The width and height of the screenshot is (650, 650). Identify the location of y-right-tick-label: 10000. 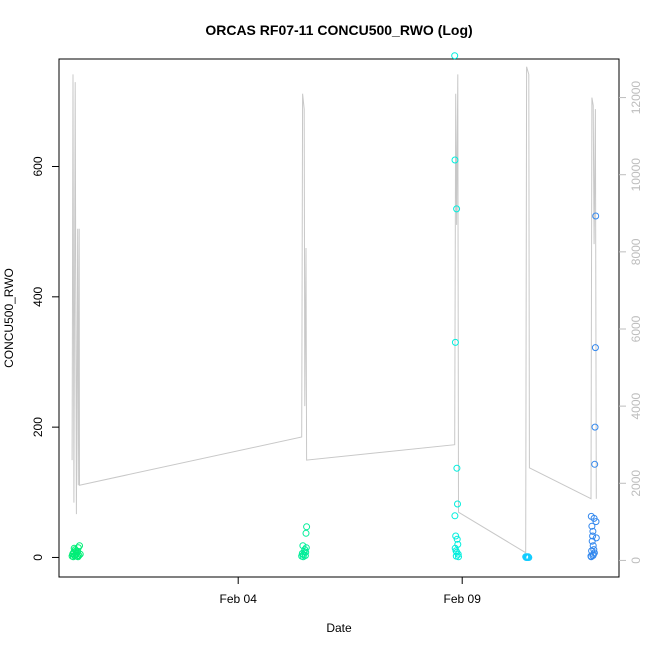
(636, 175).